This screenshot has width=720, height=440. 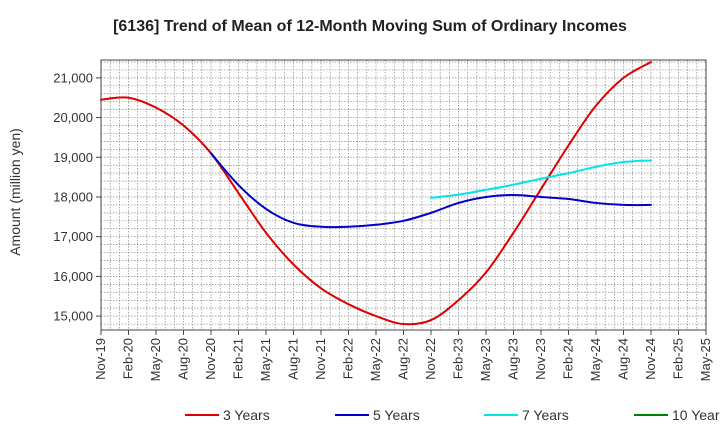 What do you see at coordinates (265, 359) in the screenshot?
I see `x-tick-label: May-21` at bounding box center [265, 359].